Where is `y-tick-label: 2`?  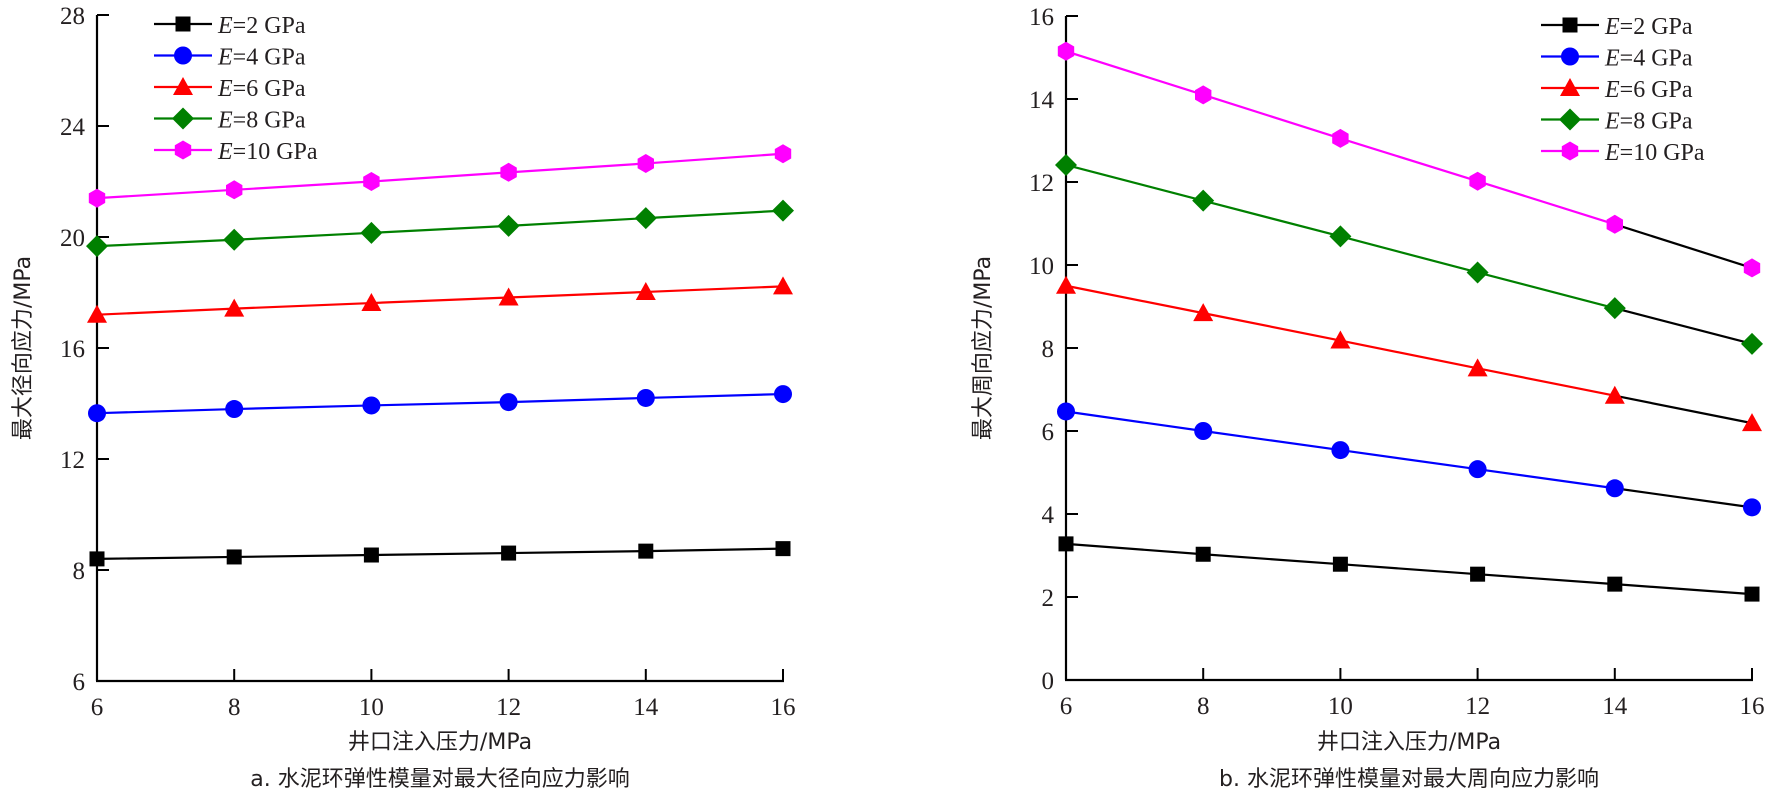 y-tick-label: 2 is located at coordinates (1048, 598).